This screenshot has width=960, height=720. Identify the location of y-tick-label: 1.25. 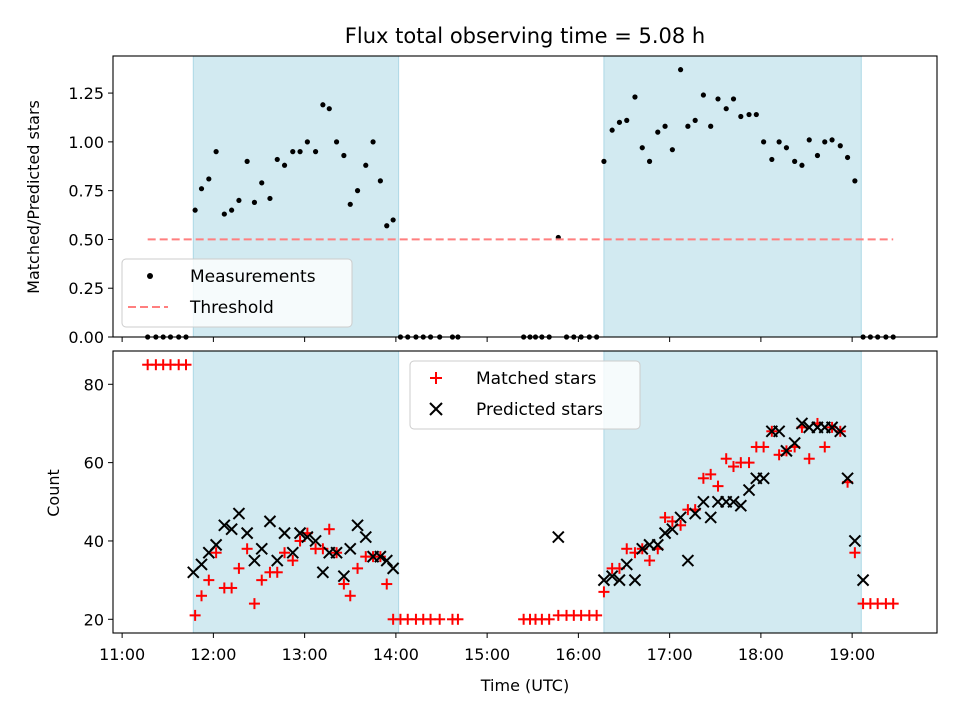
(86, 93).